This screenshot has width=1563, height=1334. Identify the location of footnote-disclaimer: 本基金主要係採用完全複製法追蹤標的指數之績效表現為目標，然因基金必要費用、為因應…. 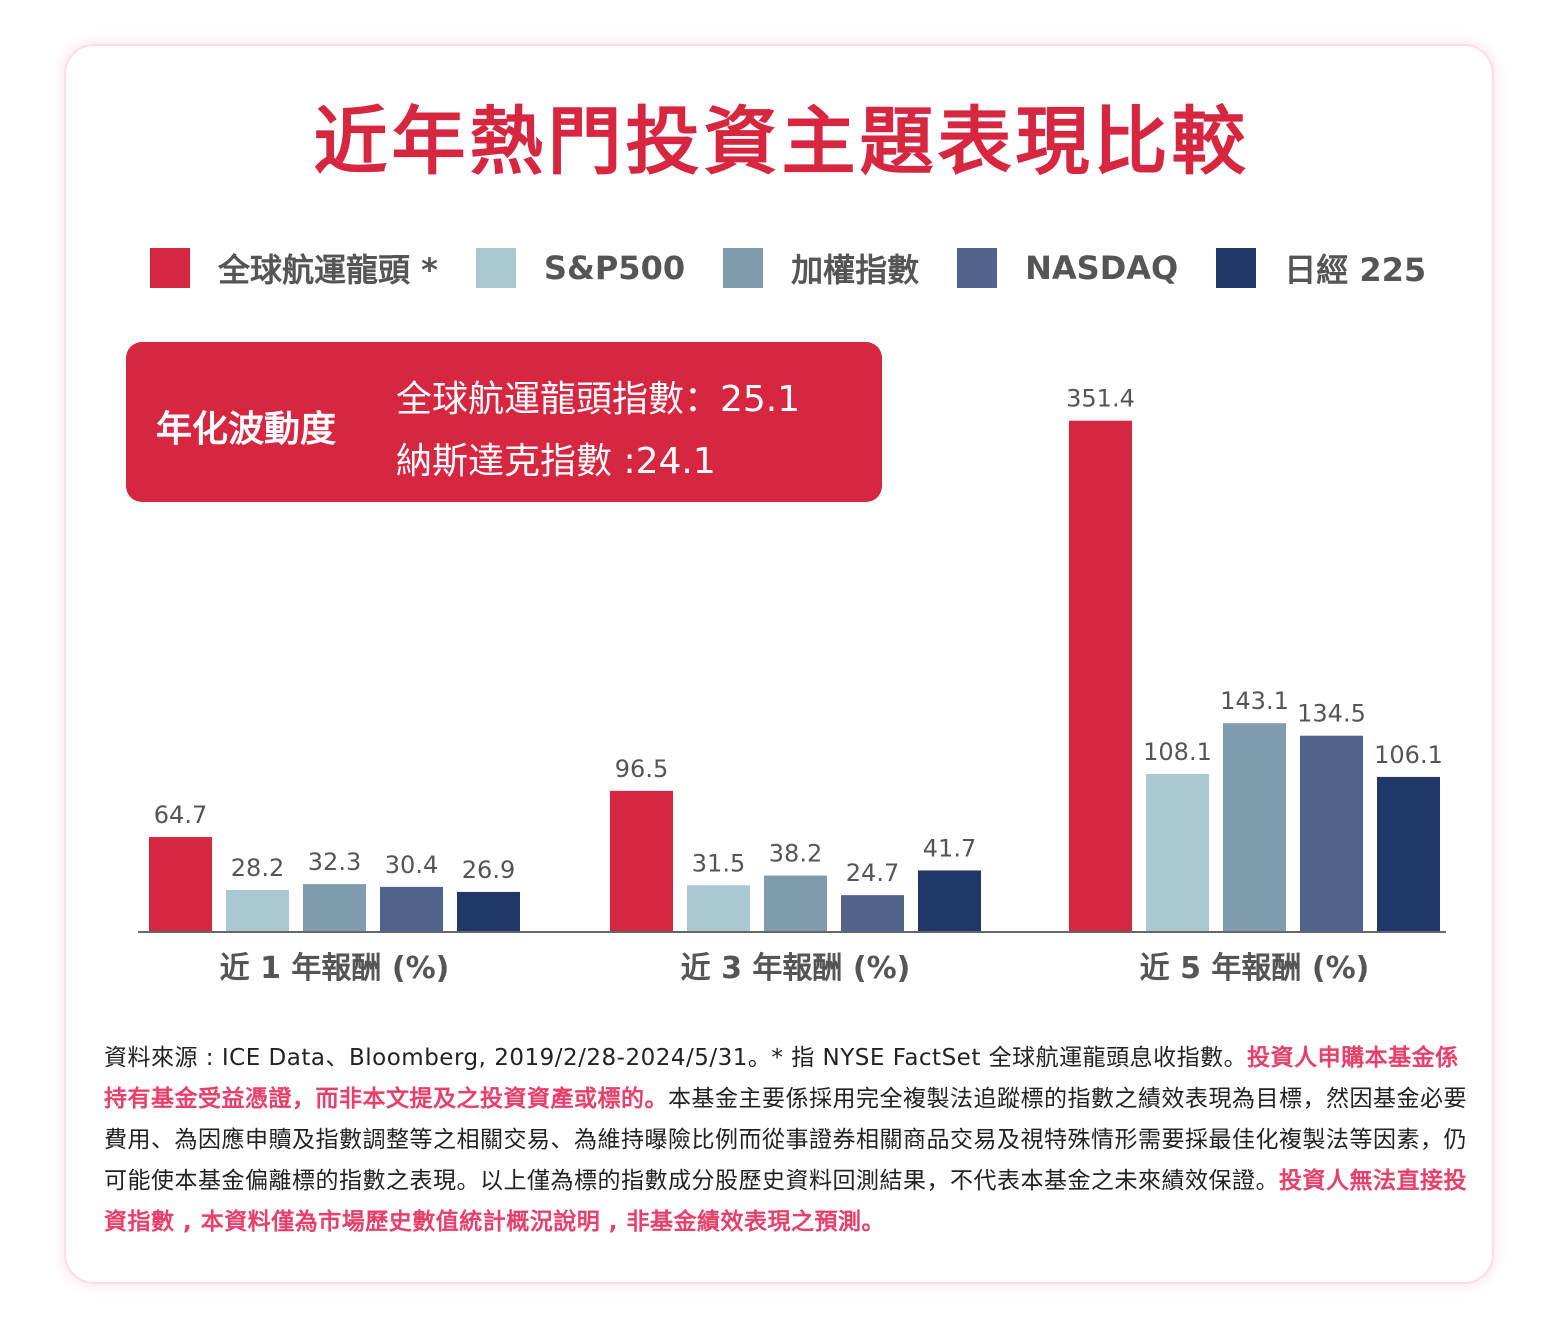
(785, 1140).